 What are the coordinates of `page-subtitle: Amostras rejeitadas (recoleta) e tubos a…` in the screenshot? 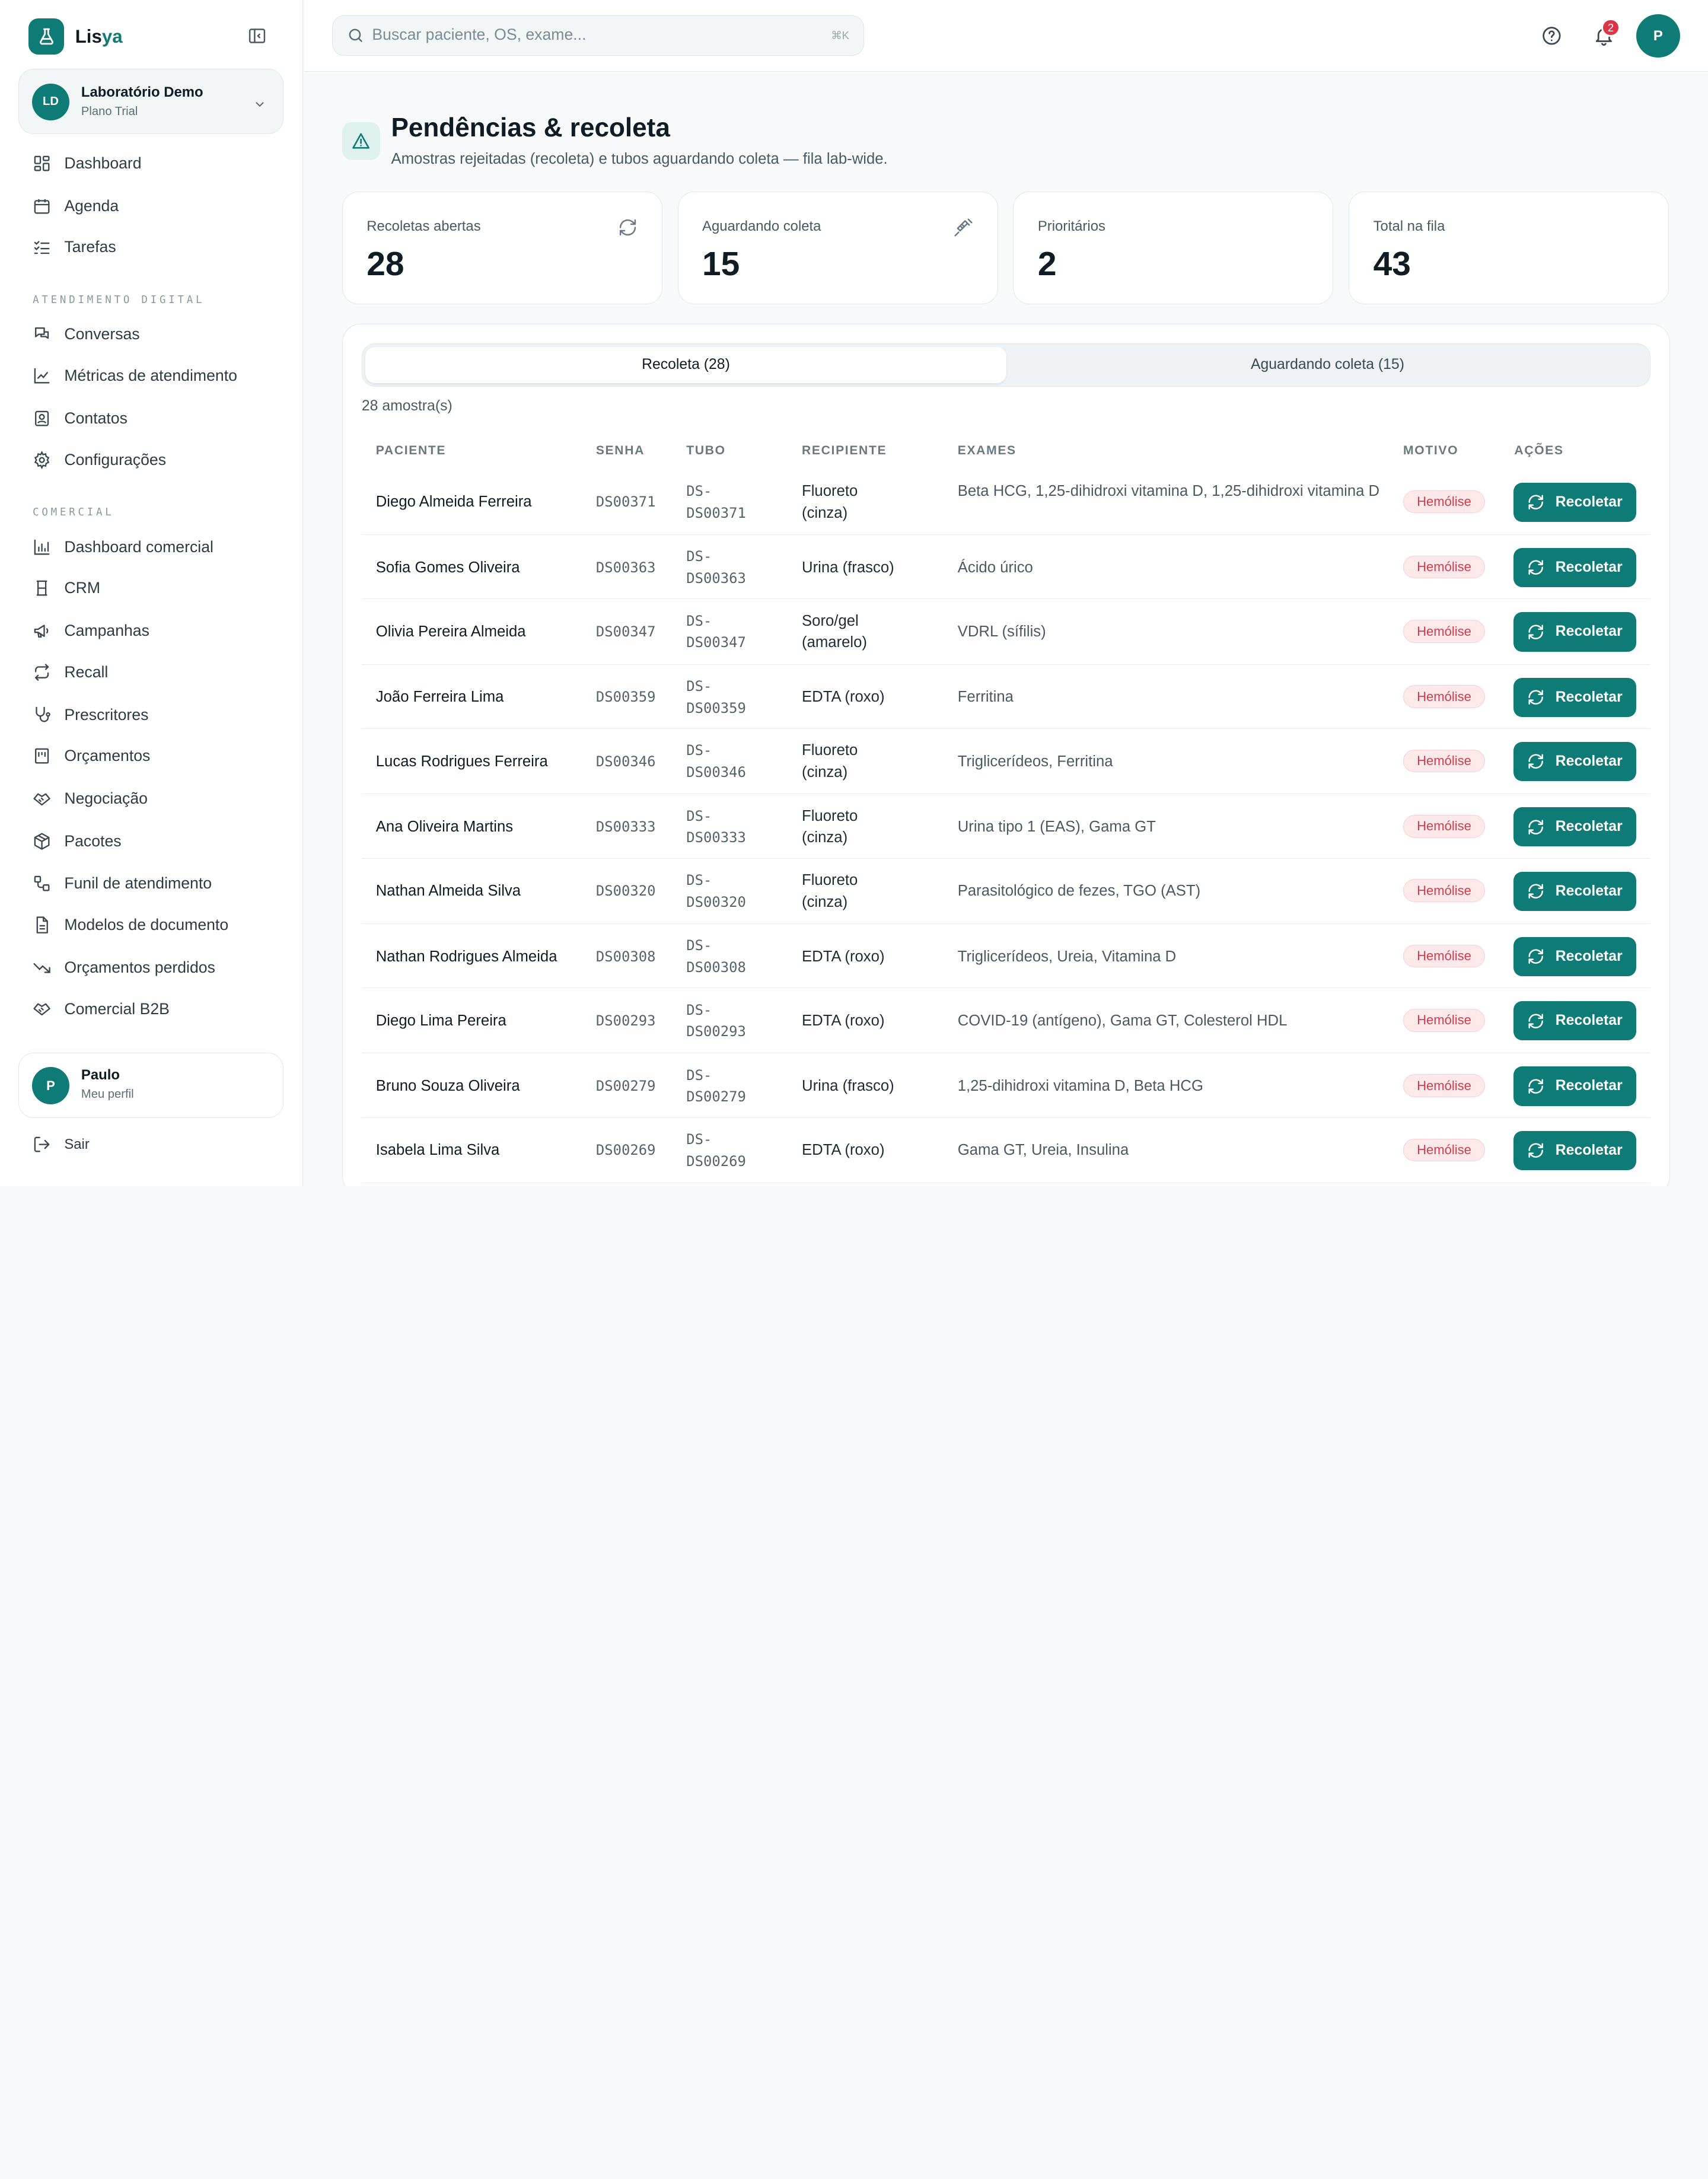 It's located at (640, 158).